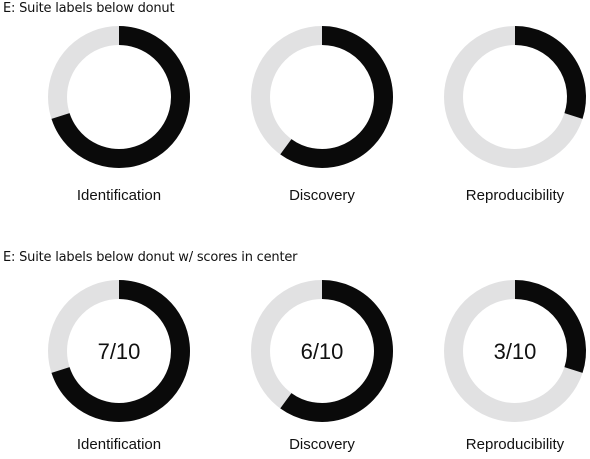  I want to click on score-reproducibility: 3/10, so click(515, 351).